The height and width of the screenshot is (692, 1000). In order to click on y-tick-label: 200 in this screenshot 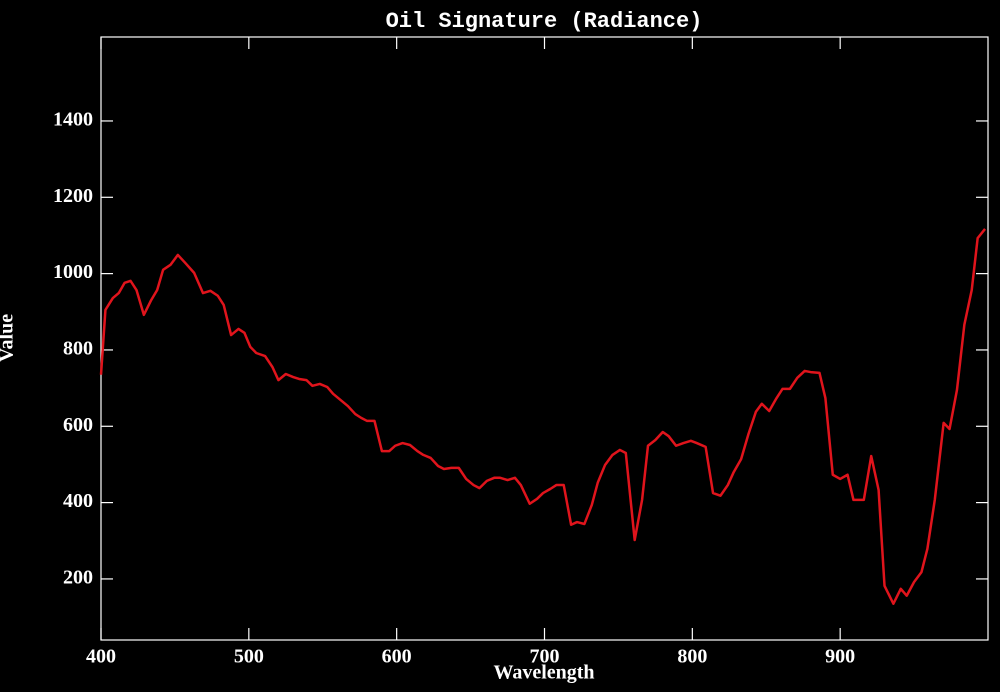, I will do `click(78, 578)`.